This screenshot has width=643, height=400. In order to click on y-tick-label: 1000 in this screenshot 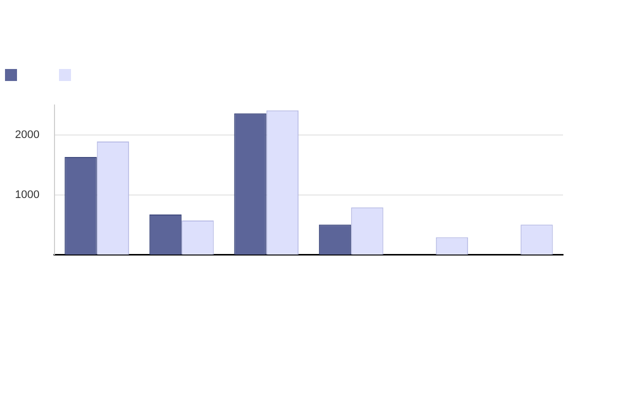, I will do `click(27, 194)`.